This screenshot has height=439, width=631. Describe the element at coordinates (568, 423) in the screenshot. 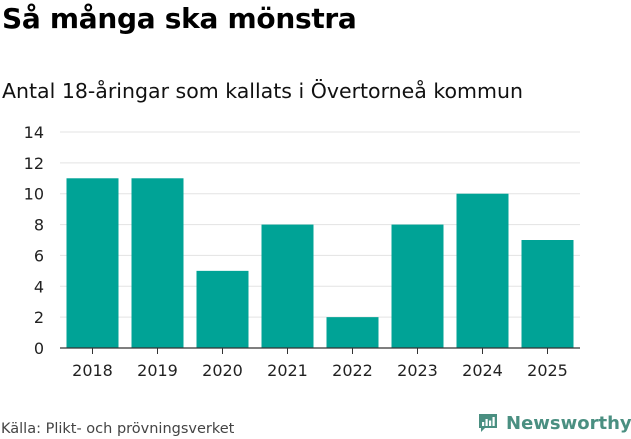

I see `brand-name: Newsworthy` at that location.